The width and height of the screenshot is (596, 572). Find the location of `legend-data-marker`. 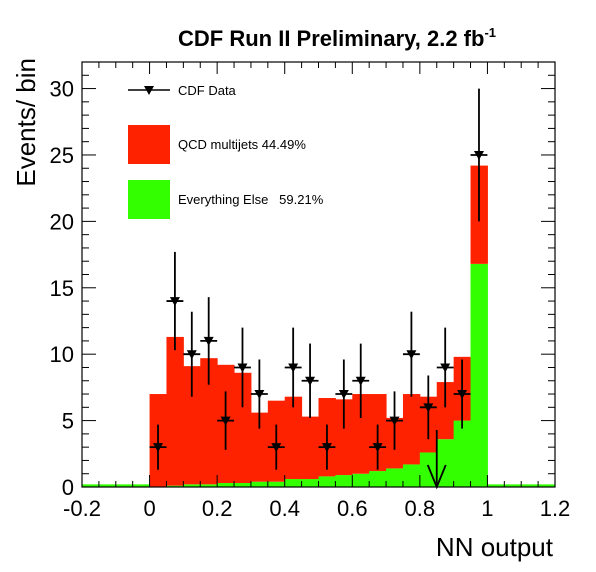

legend-data-marker is located at coordinates (149, 90).